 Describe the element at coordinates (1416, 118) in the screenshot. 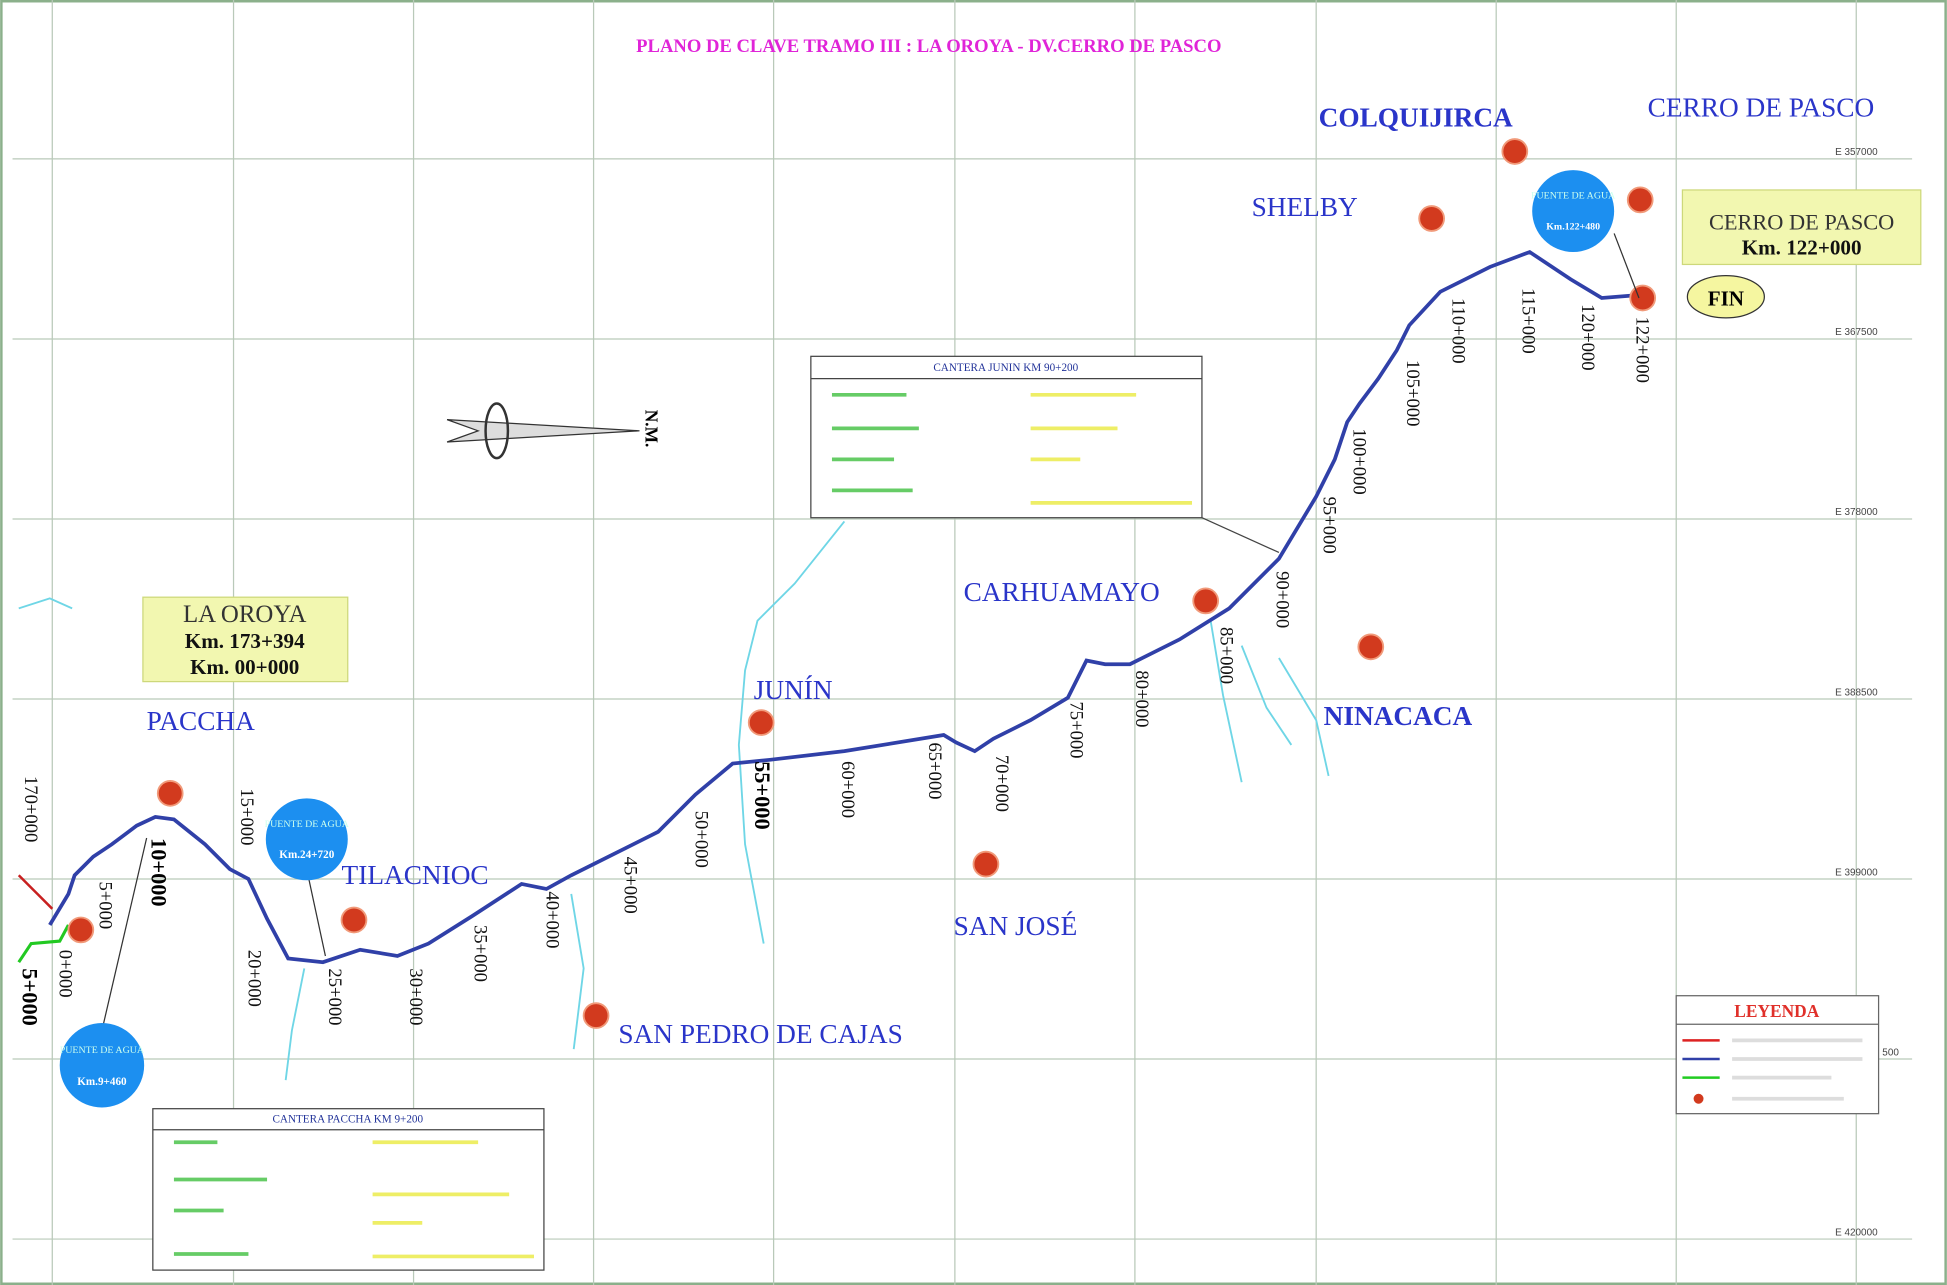

I see `place: COLQUIJIRCA` at that location.